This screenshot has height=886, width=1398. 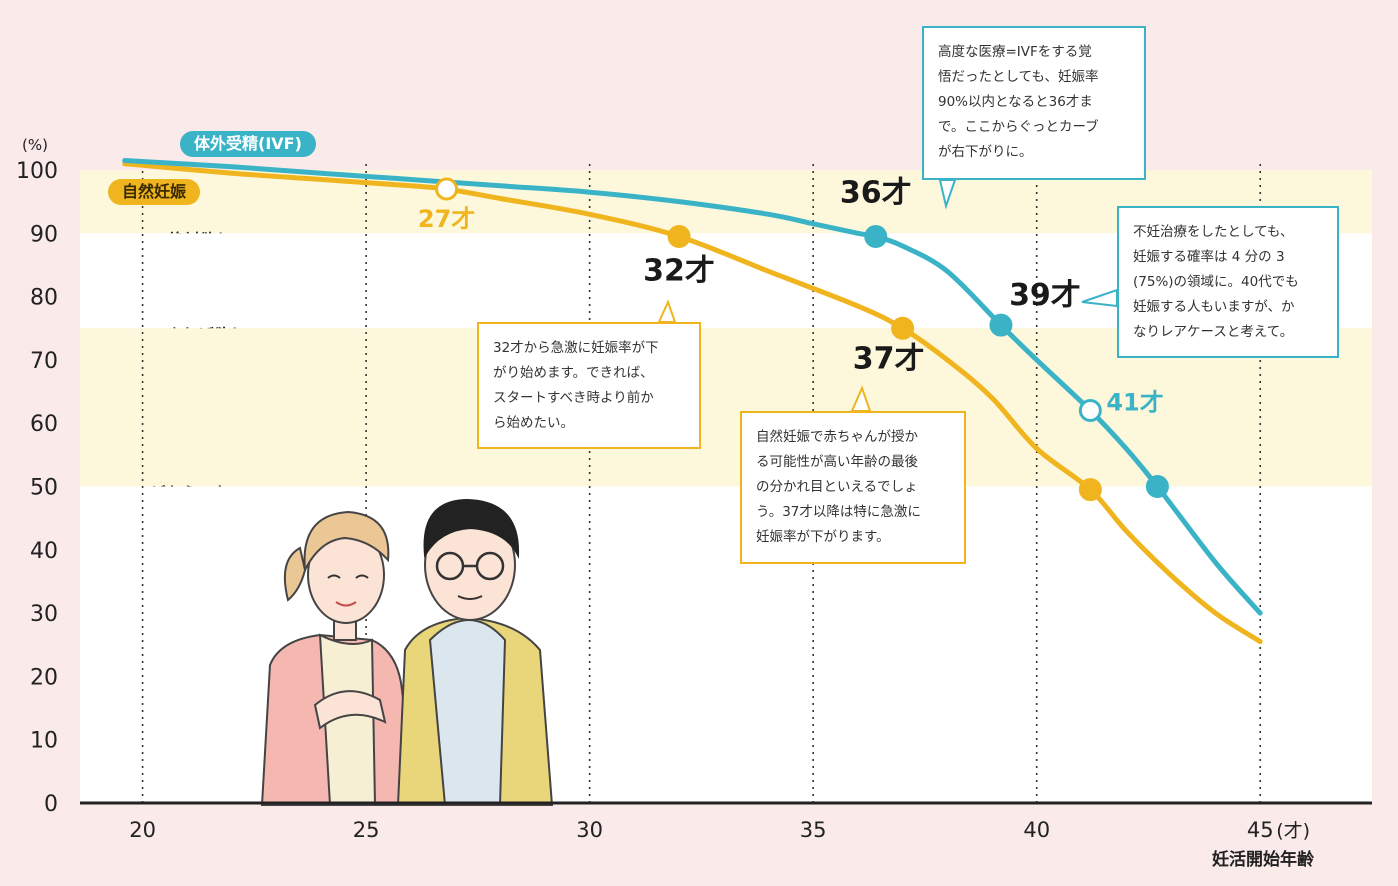 What do you see at coordinates (813, 830) in the screenshot?
I see `x-tick-label: 35` at bounding box center [813, 830].